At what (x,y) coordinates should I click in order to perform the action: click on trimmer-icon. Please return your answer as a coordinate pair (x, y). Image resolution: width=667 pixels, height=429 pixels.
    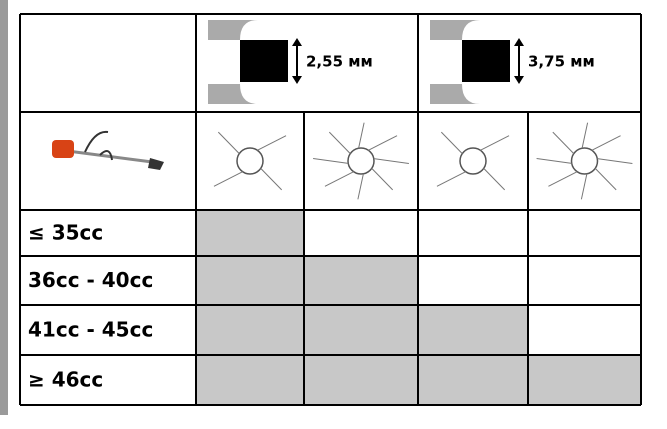
    Looking at the image, I should click on (108, 150).